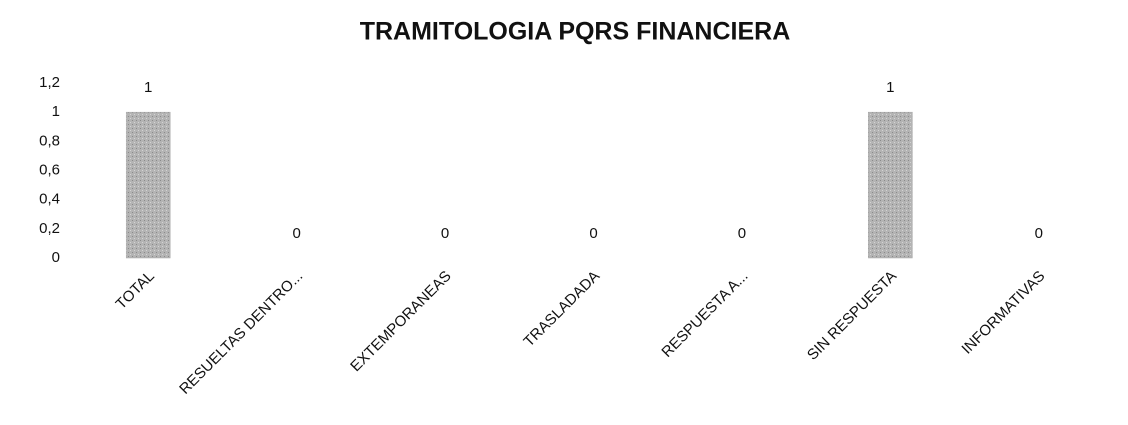  I want to click on y-tick-label: 0, so click(56, 257).